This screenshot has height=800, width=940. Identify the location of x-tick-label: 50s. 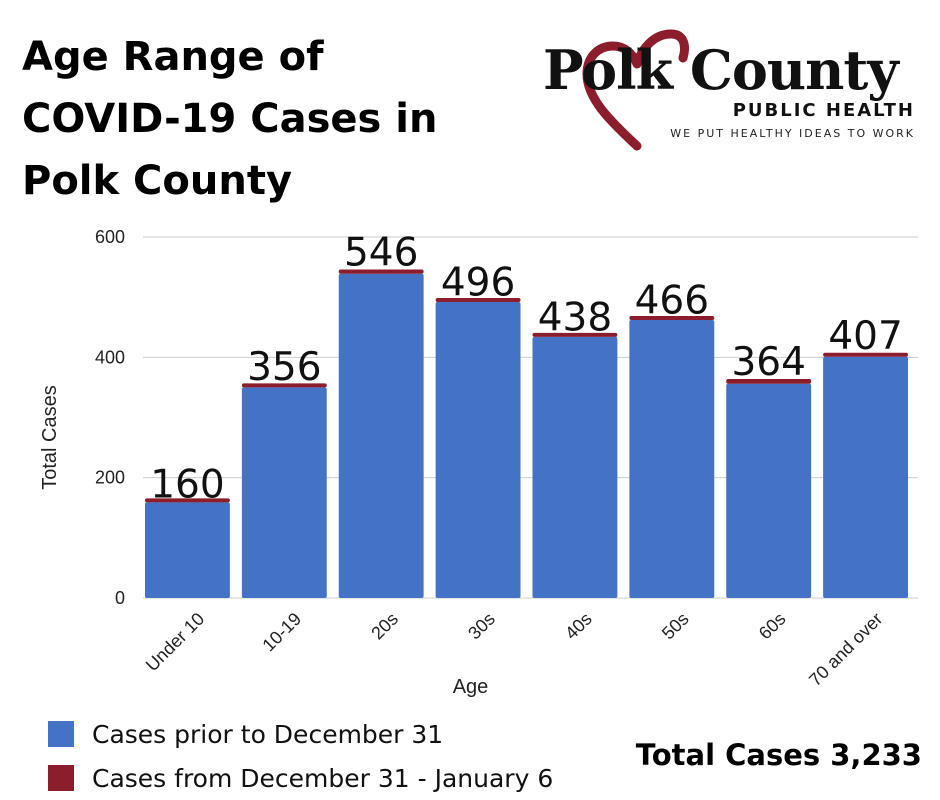
(675, 626).